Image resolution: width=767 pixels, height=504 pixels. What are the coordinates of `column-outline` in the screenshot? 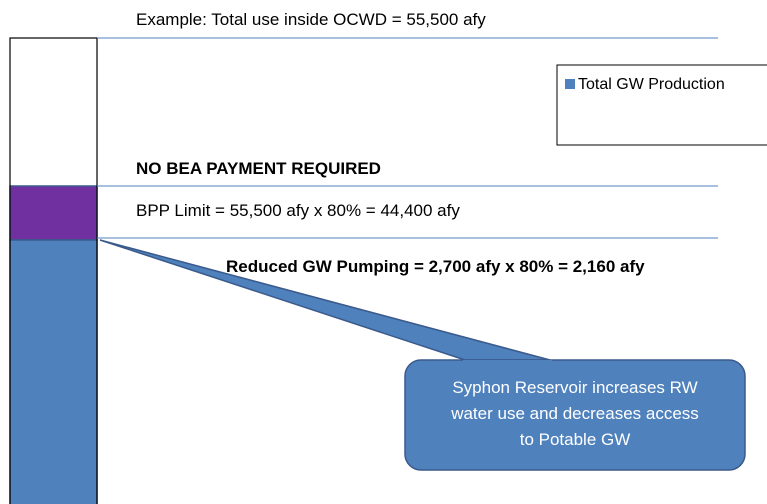 It's located at (53, 270).